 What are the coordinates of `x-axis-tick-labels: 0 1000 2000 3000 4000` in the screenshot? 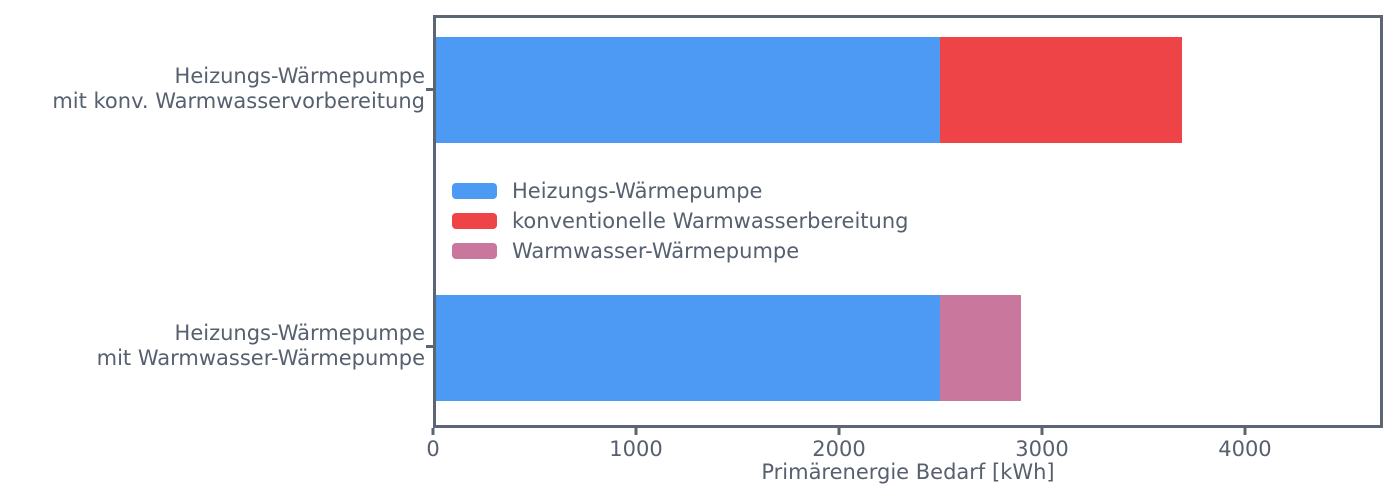 It's located at (904, 450).